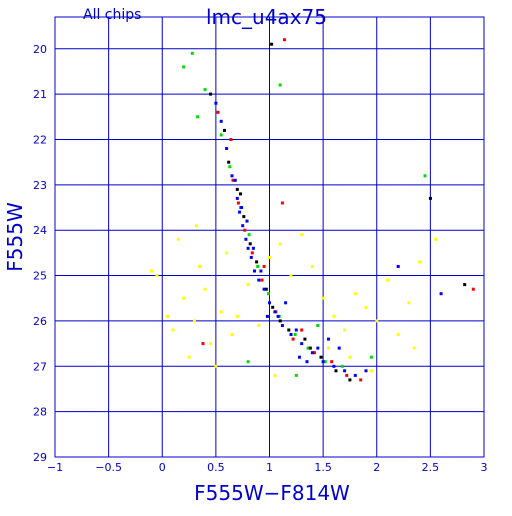 The width and height of the screenshot is (512, 516). What do you see at coordinates (40, 94) in the screenshot?
I see `y-tick-label: 21` at bounding box center [40, 94].